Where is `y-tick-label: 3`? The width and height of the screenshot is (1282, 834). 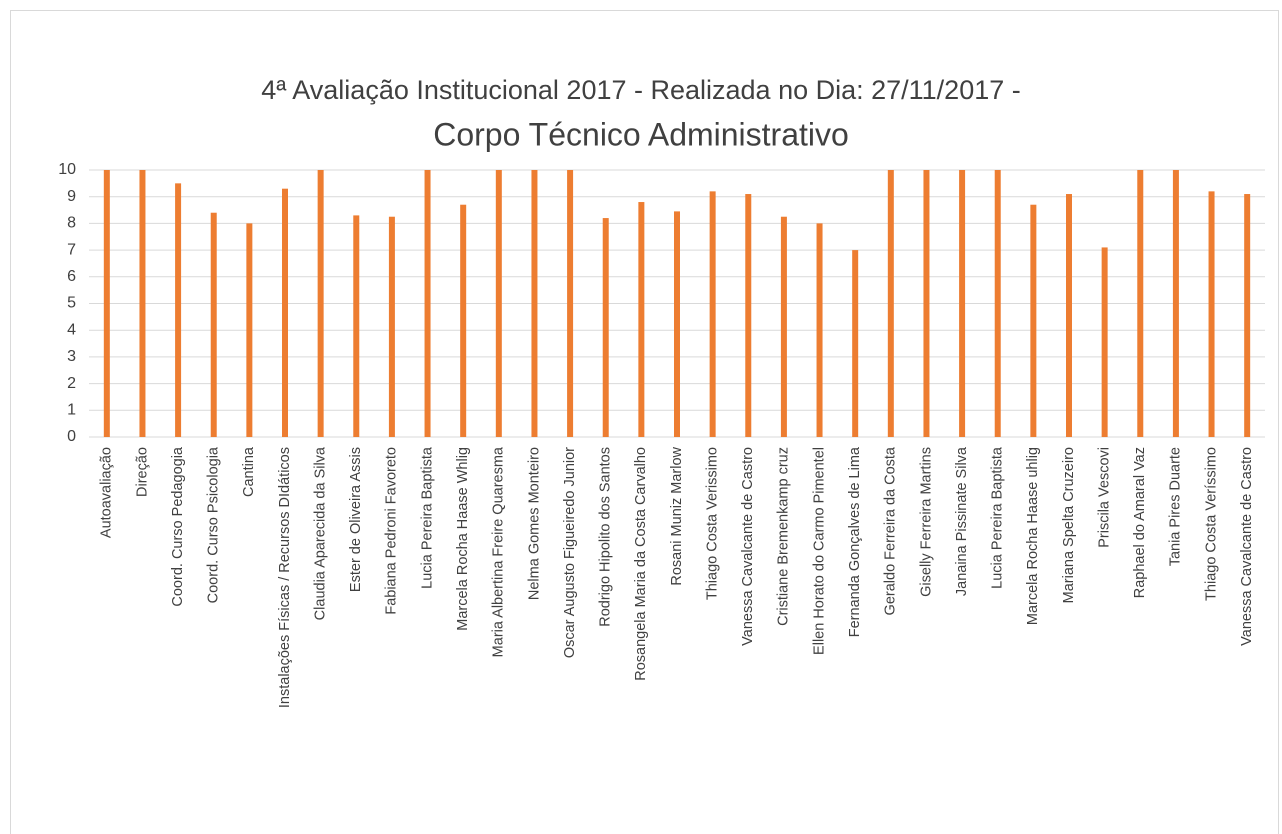 y-tick-label: 3 is located at coordinates (71, 356).